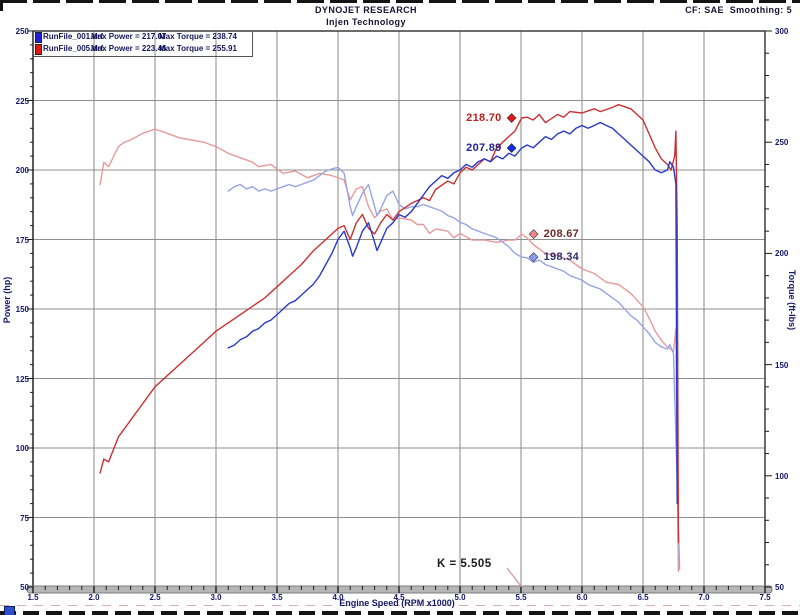 This screenshot has height=615, width=800. Describe the element at coordinates (464, 564) in the screenshot. I see `cursor-k-label: K = 5.505` at that location.